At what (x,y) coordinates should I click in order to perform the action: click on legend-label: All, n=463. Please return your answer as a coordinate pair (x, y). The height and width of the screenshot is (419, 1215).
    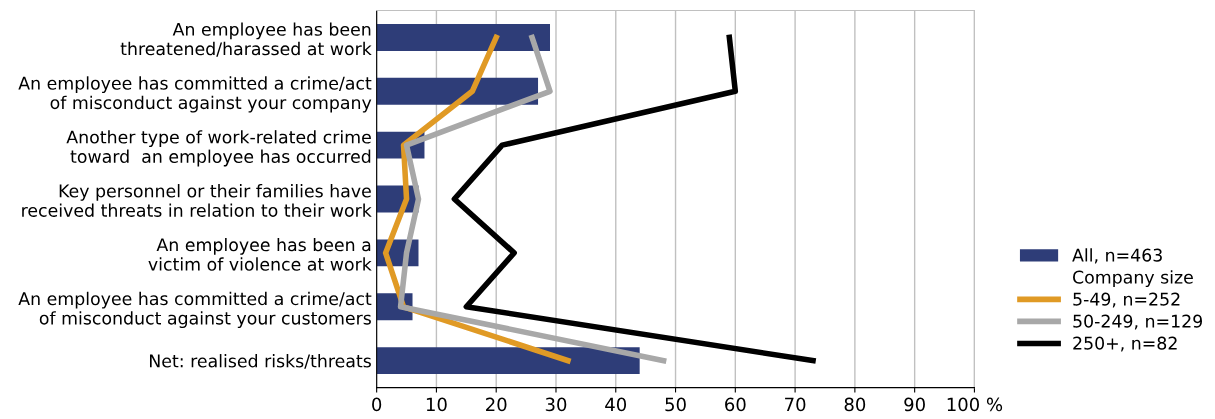
    Looking at the image, I should click on (1117, 256).